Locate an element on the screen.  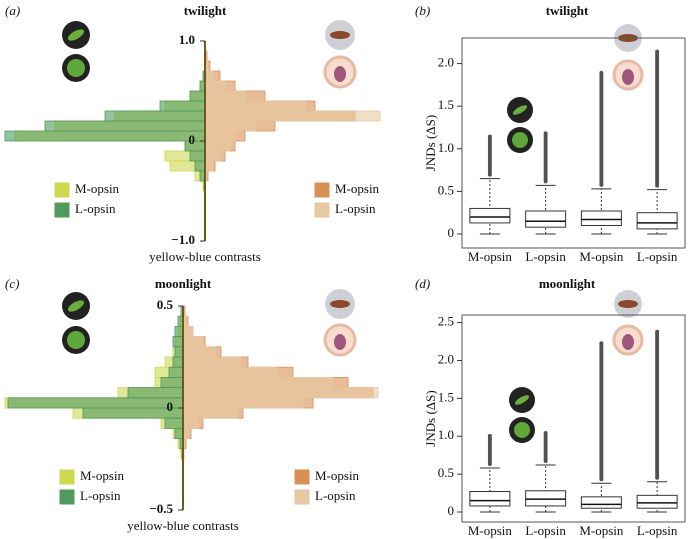
panel-label: (d) is located at coordinates (422, 283).